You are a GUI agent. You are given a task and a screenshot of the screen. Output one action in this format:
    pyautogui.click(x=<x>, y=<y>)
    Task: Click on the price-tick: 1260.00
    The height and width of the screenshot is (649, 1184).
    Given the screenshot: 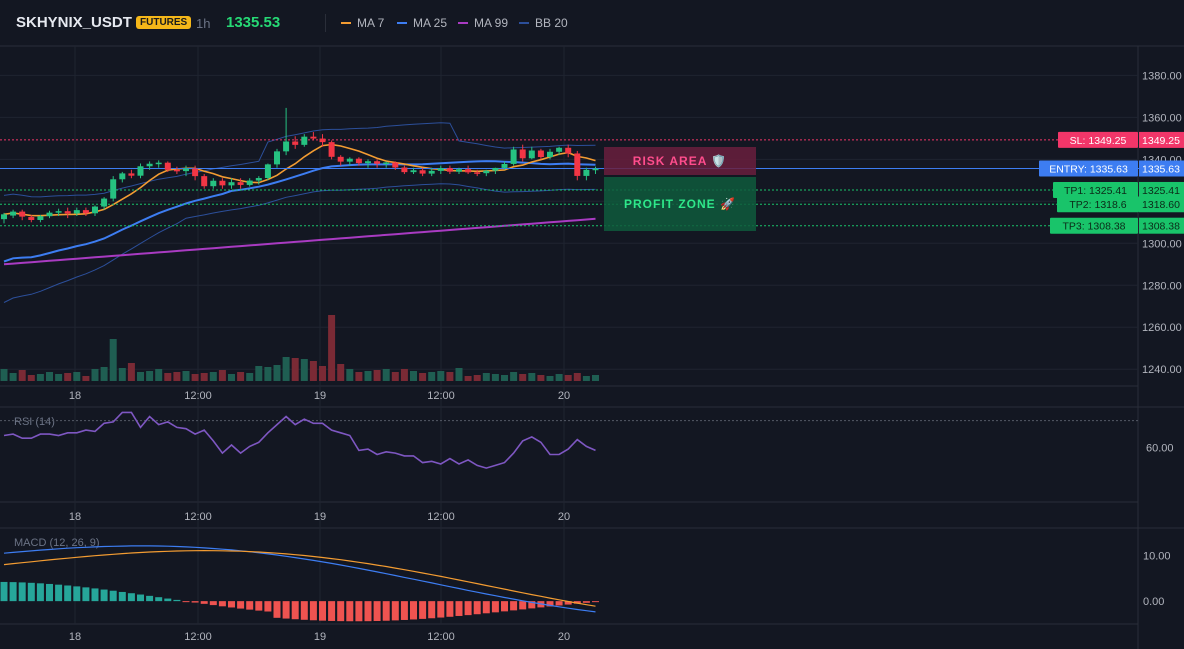 What is the action you would take?
    pyautogui.click(x=1162, y=328)
    